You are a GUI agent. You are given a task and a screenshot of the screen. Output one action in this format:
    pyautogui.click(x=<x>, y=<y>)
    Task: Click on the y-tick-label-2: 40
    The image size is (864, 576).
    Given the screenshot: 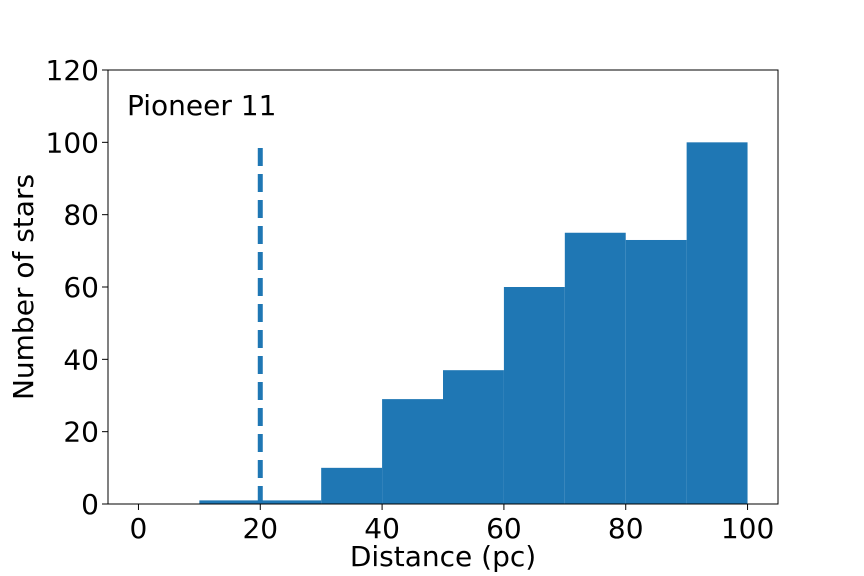 What is the action you would take?
    pyautogui.click(x=81, y=359)
    